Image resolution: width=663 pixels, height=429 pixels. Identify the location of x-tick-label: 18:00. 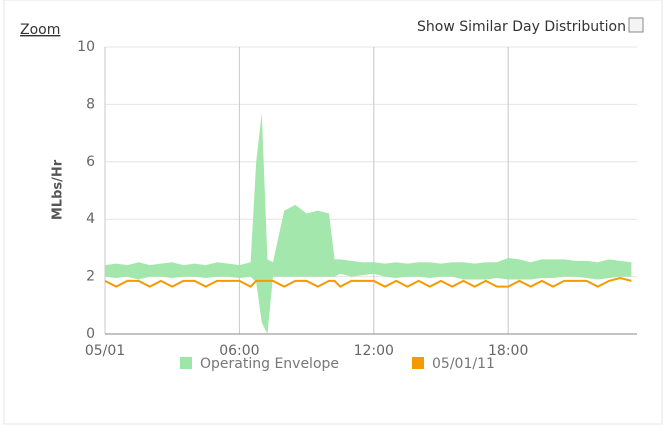
(508, 351).